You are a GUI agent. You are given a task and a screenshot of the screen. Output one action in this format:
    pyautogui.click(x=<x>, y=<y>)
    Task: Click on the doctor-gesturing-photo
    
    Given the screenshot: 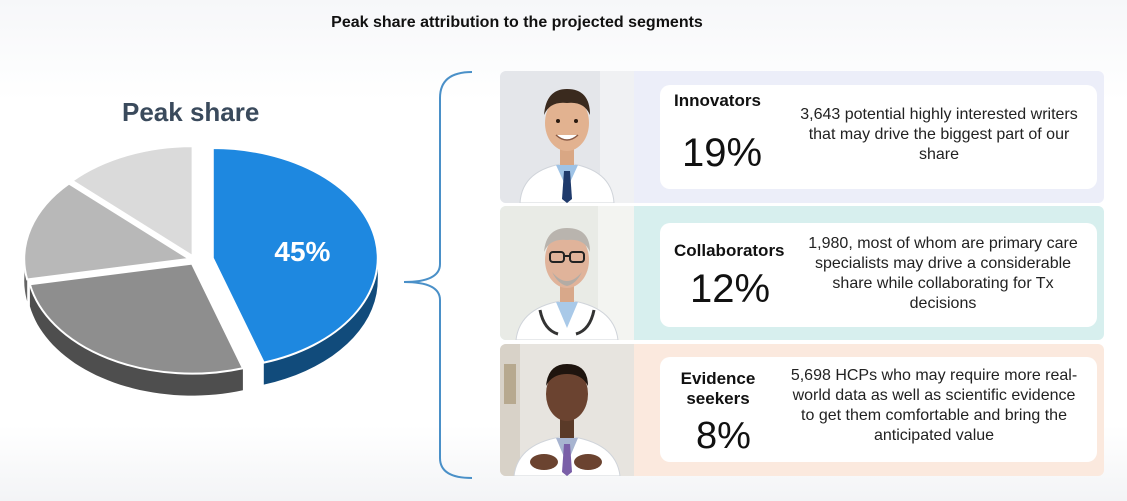 What is the action you would take?
    pyautogui.click(x=567, y=410)
    